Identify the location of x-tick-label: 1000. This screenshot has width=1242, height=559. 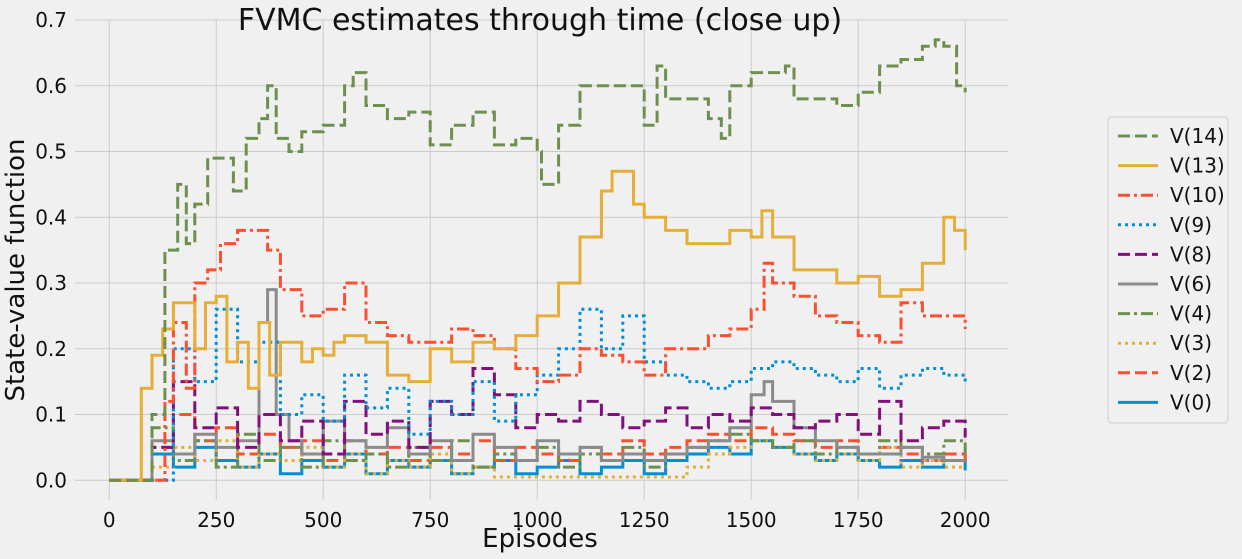
(537, 520).